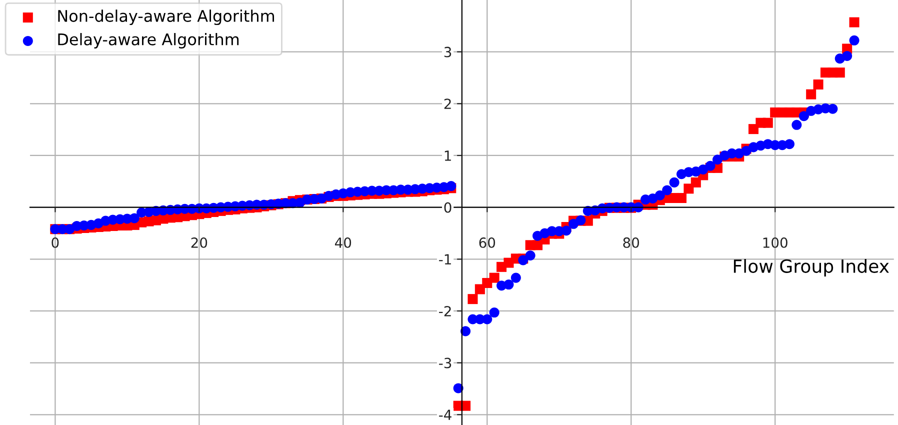 This screenshot has height=425, width=898. I want to click on x-axis-title: Flow Group Index, so click(811, 267).